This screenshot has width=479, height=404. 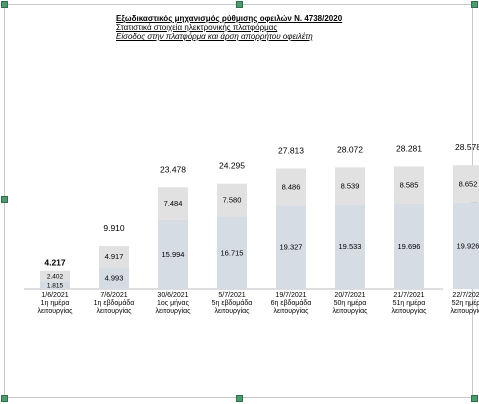 I want to click on category-line2-2: 1η εβδομάδα, so click(x=114, y=303).